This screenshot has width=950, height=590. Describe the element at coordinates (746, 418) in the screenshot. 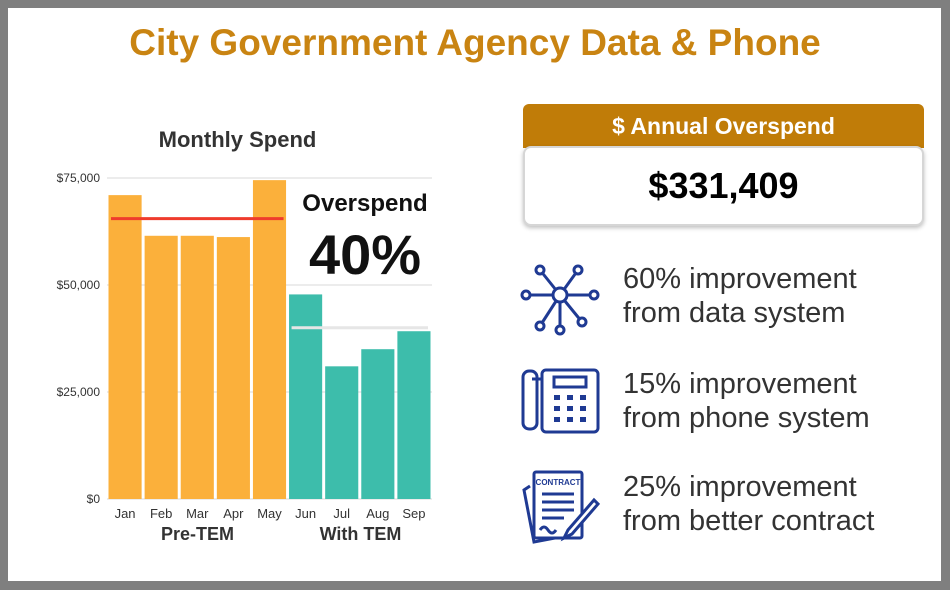

I see `improvement-line-2: from phone system` at that location.